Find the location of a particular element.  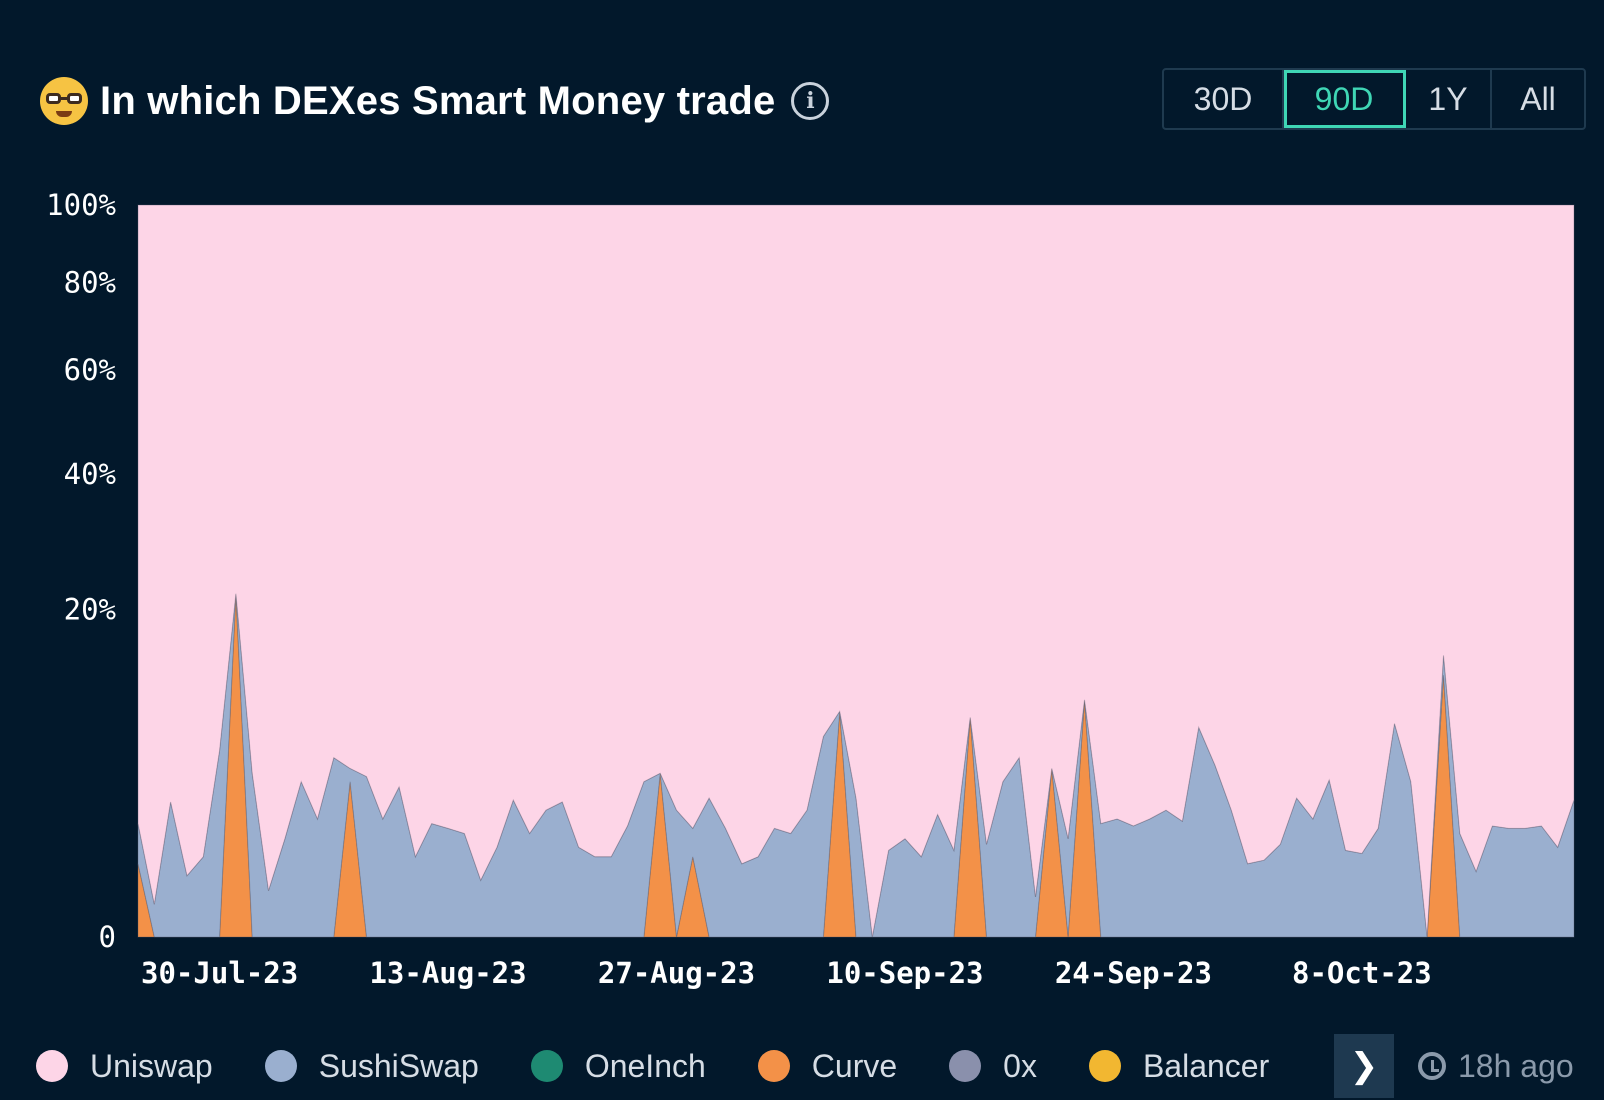

legend-label: Uniswap is located at coordinates (151, 1065).